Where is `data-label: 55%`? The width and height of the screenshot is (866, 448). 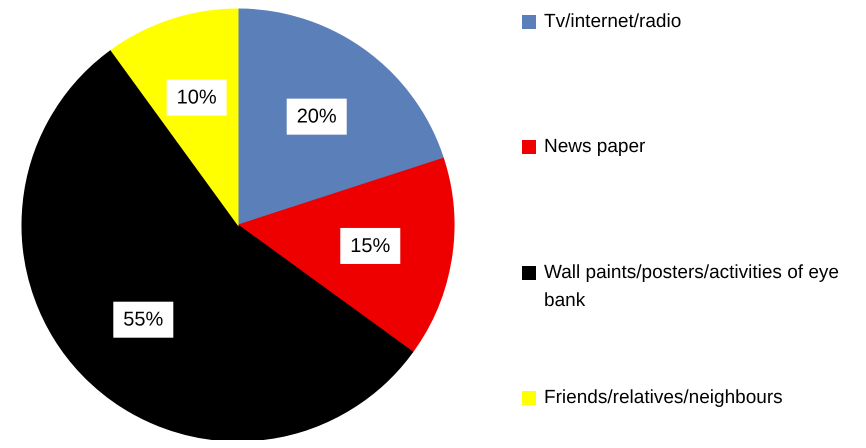 data-label: 55% is located at coordinates (143, 319).